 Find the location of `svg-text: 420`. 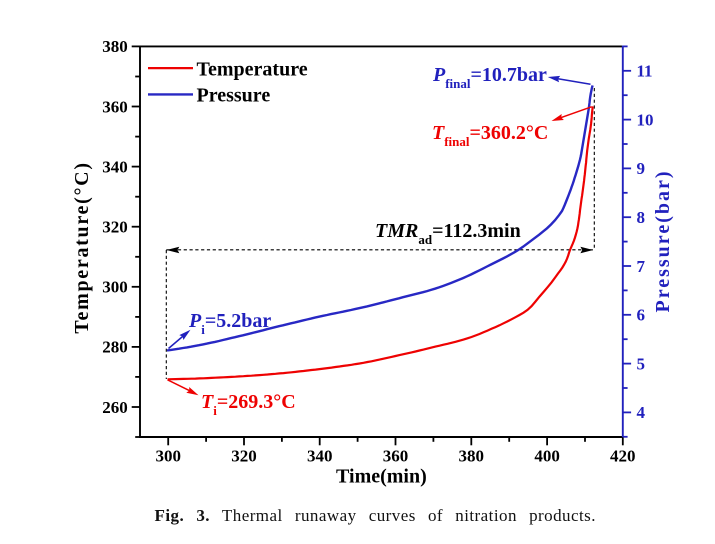

svg-text: 420 is located at coordinates (623, 456).